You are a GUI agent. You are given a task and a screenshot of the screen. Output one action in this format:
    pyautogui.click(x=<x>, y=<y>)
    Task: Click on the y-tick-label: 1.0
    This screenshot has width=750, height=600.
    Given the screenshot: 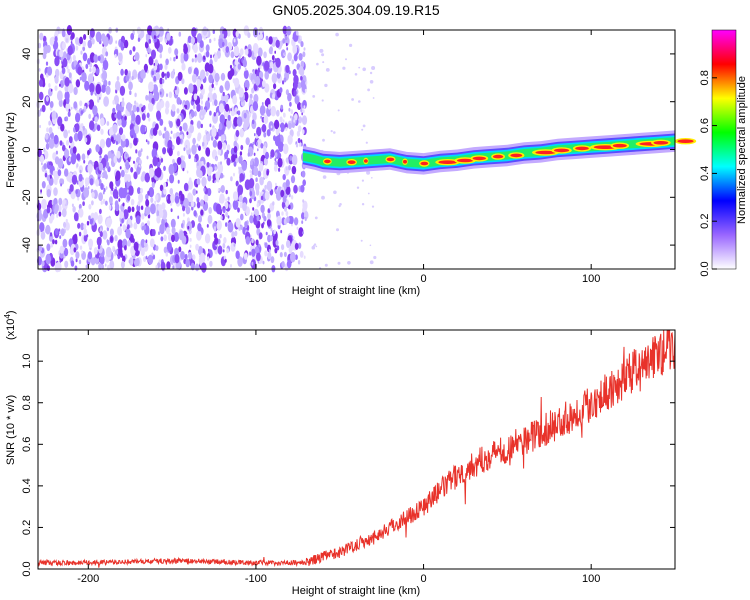 What is the action you would take?
    pyautogui.click(x=27, y=361)
    